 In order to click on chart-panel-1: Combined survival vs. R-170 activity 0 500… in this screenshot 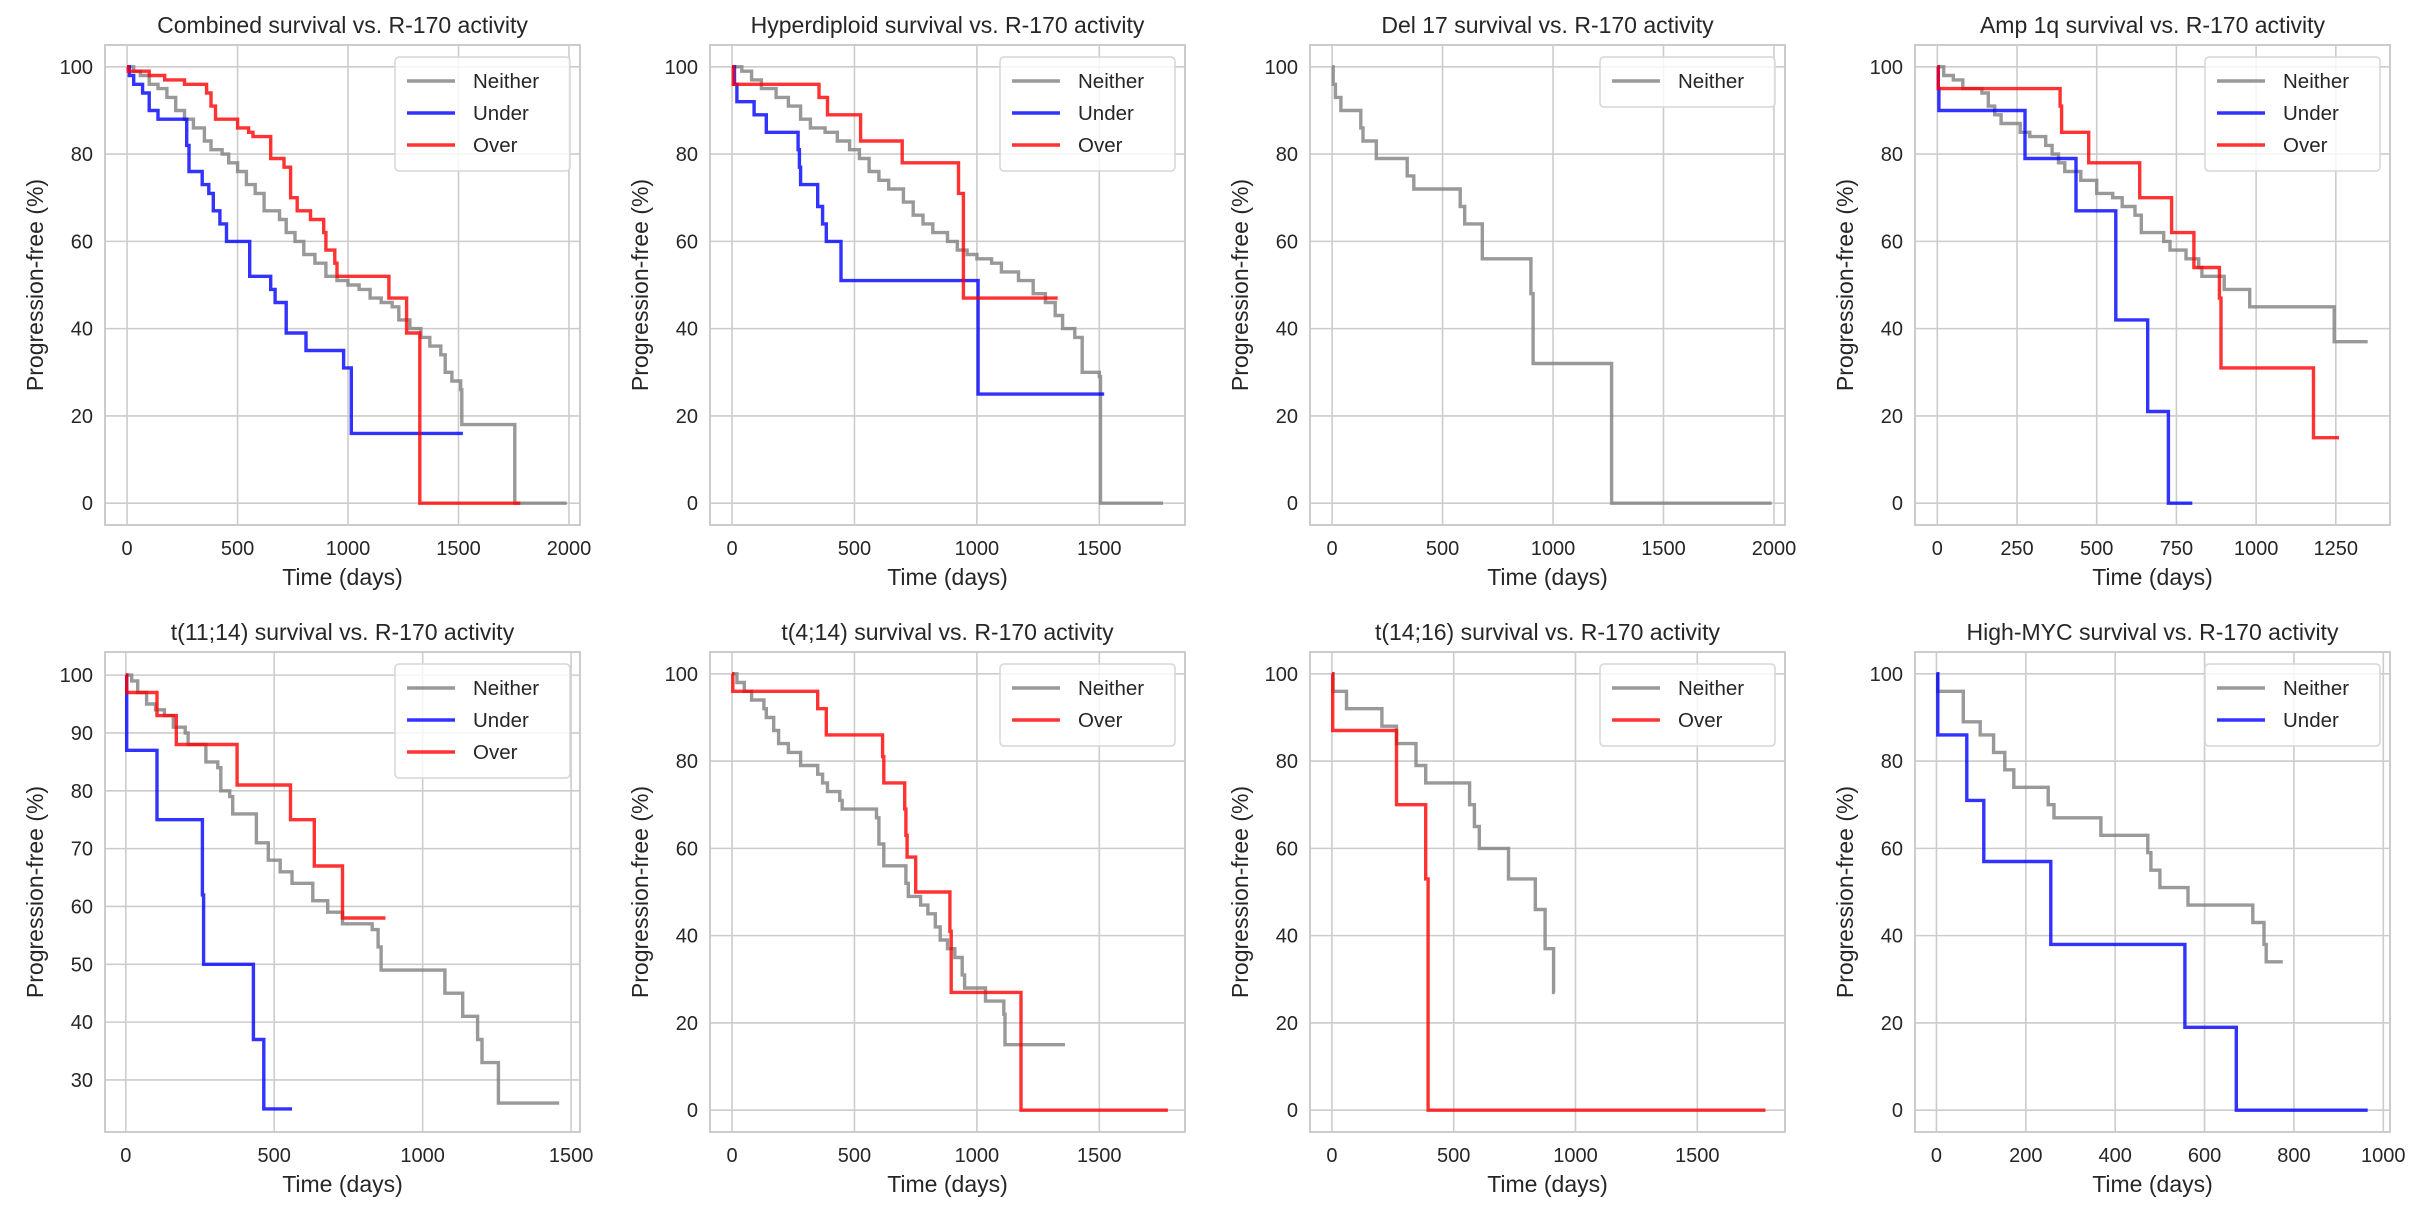, I will do `click(306, 301)`.